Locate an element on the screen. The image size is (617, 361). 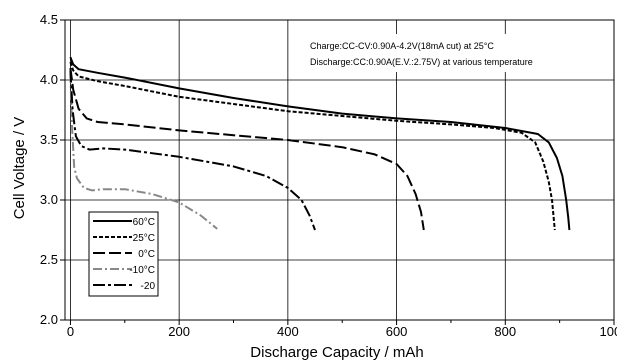
x-tick-label: 0 is located at coordinates (70, 331).